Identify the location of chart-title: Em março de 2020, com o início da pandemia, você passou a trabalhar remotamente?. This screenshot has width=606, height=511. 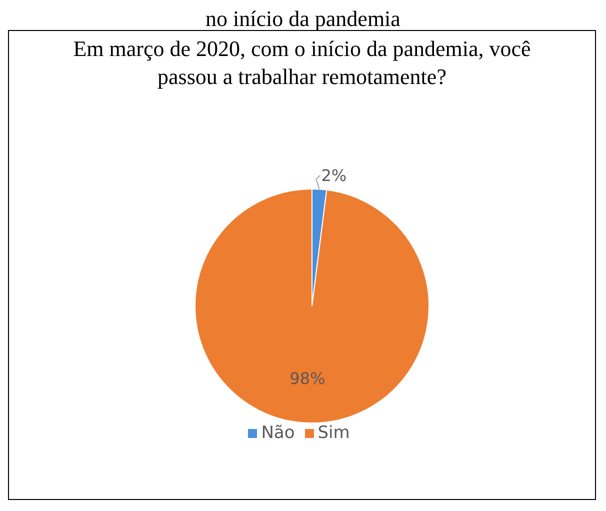
(302, 63).